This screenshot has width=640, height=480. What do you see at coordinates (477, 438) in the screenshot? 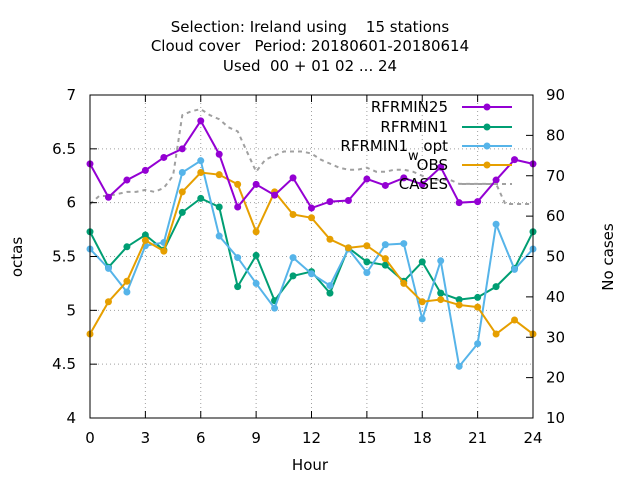
I see `x-tick-label: 21` at bounding box center [477, 438].